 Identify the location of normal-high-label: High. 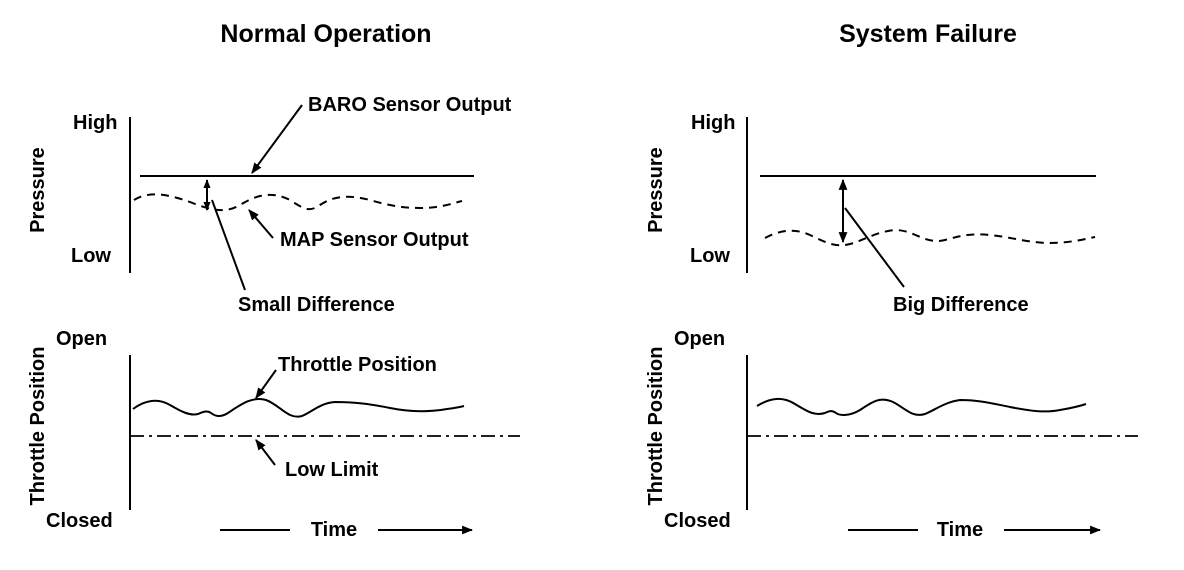
(95, 123).